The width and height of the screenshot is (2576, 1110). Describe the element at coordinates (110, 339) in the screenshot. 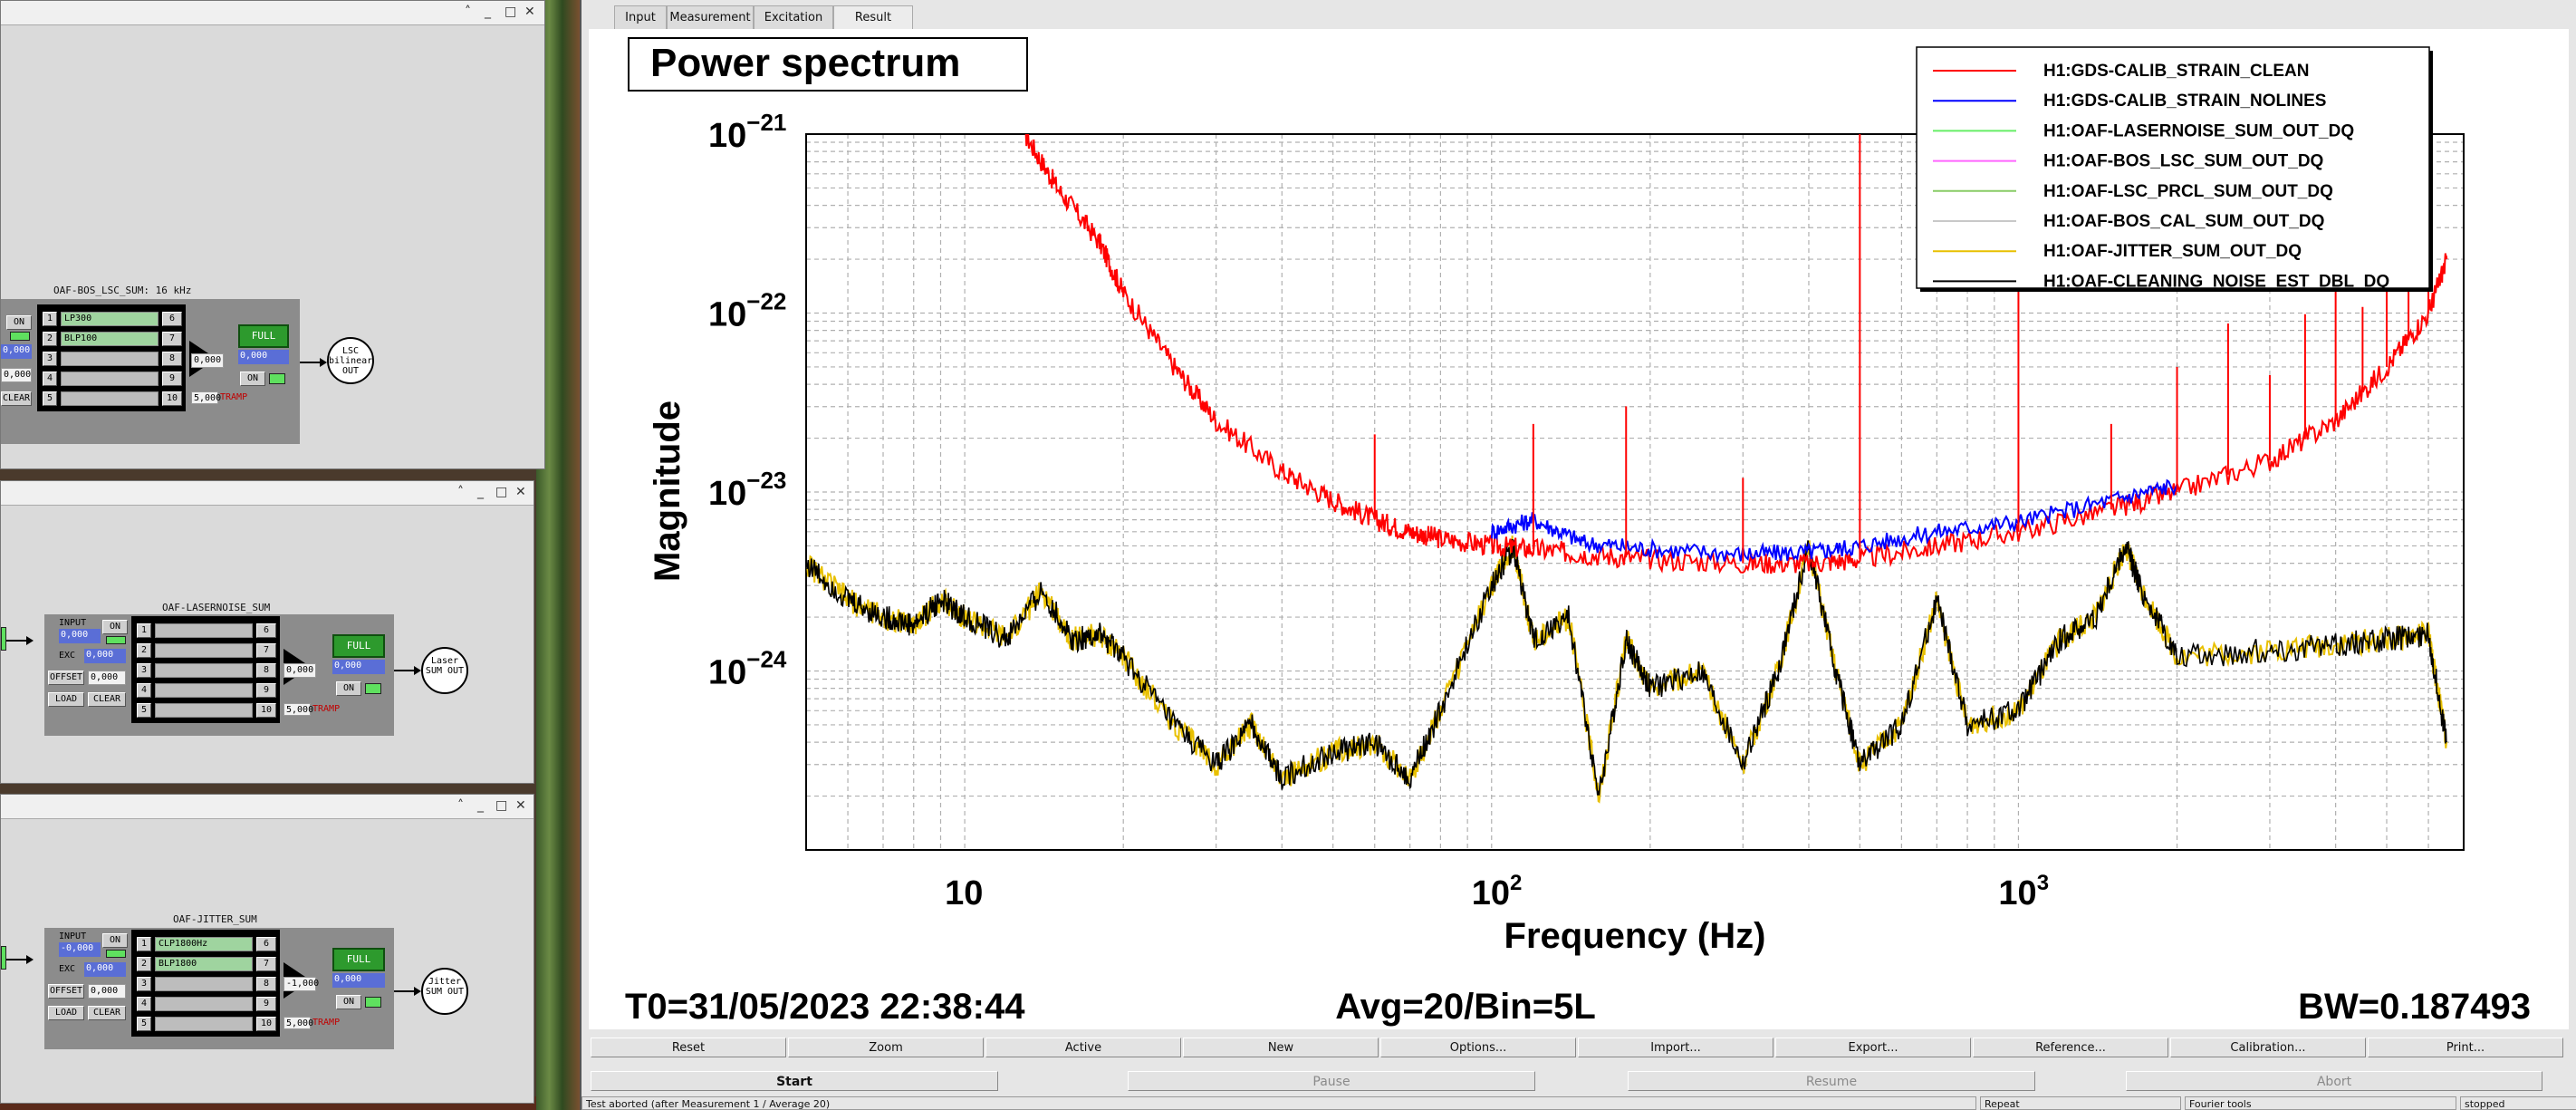

I see `filter-name-button: BLP100` at that location.